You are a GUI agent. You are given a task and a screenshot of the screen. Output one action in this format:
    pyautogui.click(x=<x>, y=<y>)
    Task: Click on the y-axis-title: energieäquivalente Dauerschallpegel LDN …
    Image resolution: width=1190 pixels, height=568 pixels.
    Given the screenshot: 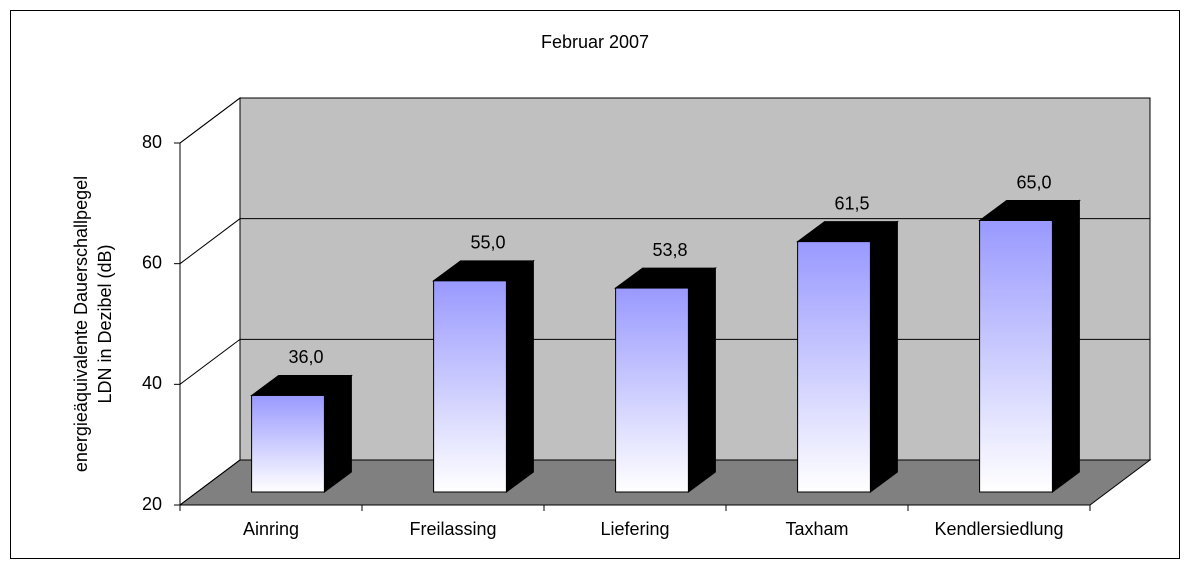 What is the action you would take?
    pyautogui.click(x=93, y=324)
    